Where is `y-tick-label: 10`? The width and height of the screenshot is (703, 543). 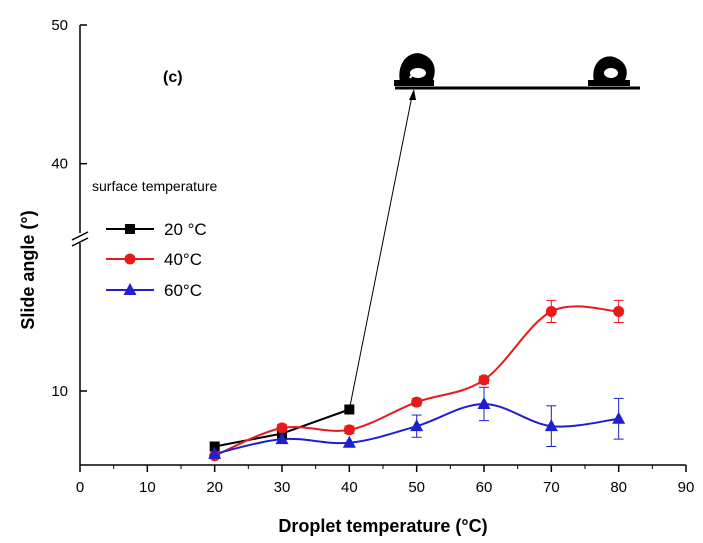 y-tick-label: 10 is located at coordinates (59, 391).